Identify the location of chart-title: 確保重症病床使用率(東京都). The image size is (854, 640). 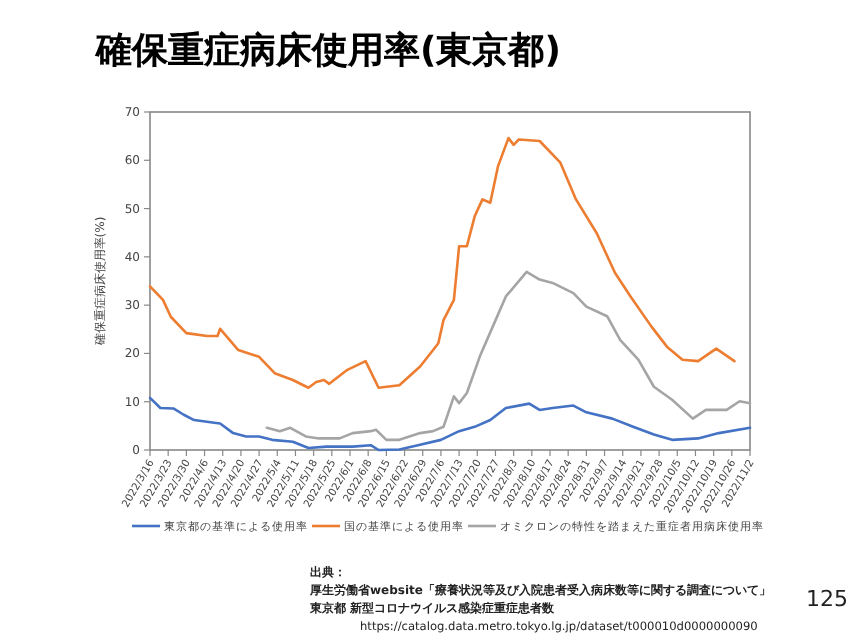
(327, 51).